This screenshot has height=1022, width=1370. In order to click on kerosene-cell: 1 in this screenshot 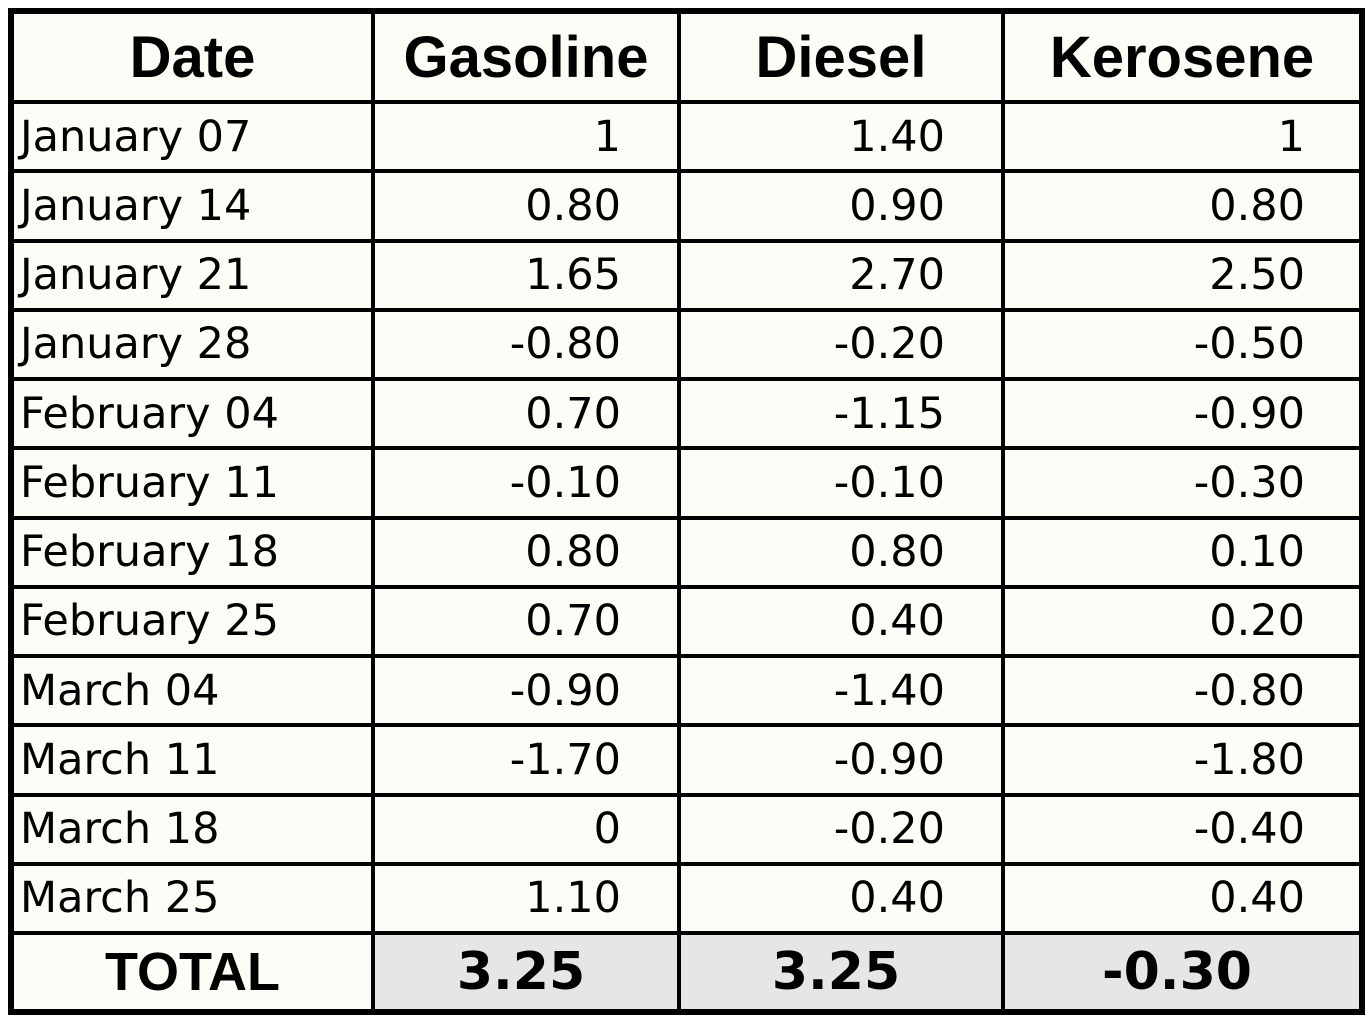, I will do `click(1182, 136)`.